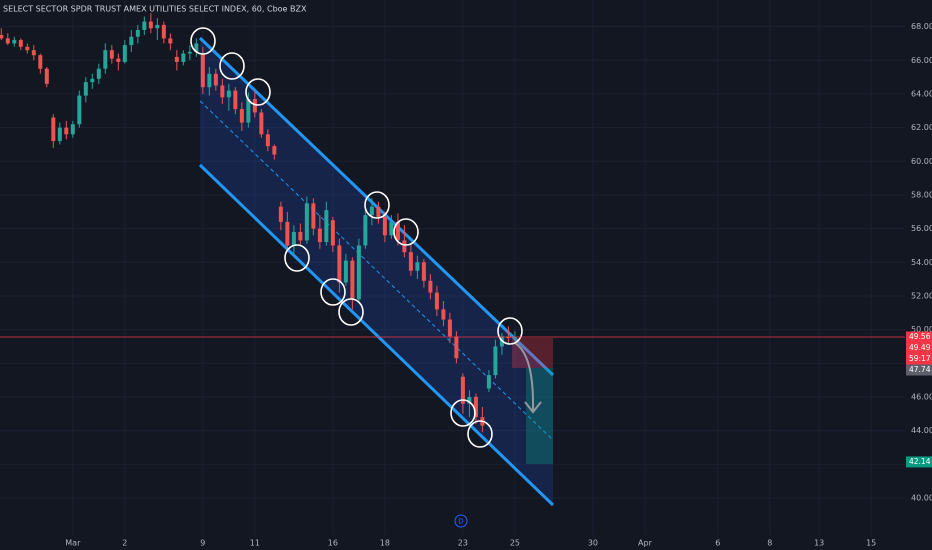  I want to click on event-icon, so click(461, 521).